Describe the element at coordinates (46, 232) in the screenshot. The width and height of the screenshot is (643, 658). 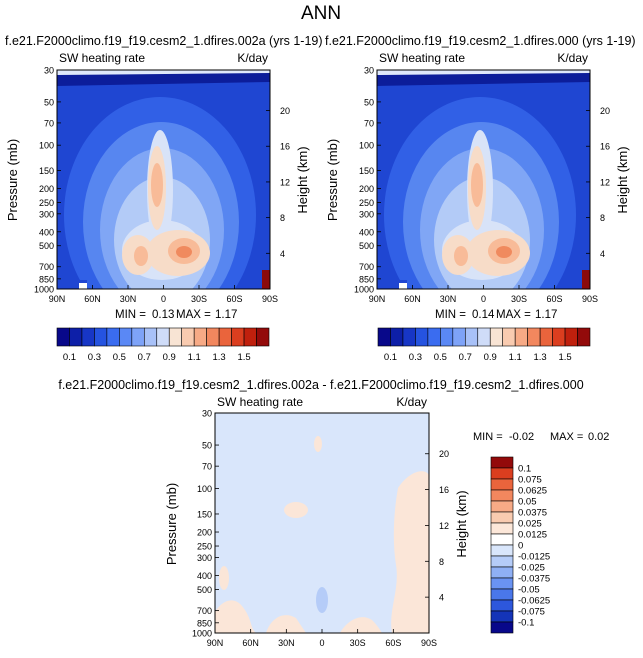
I see `y-tick-label: 400` at that location.